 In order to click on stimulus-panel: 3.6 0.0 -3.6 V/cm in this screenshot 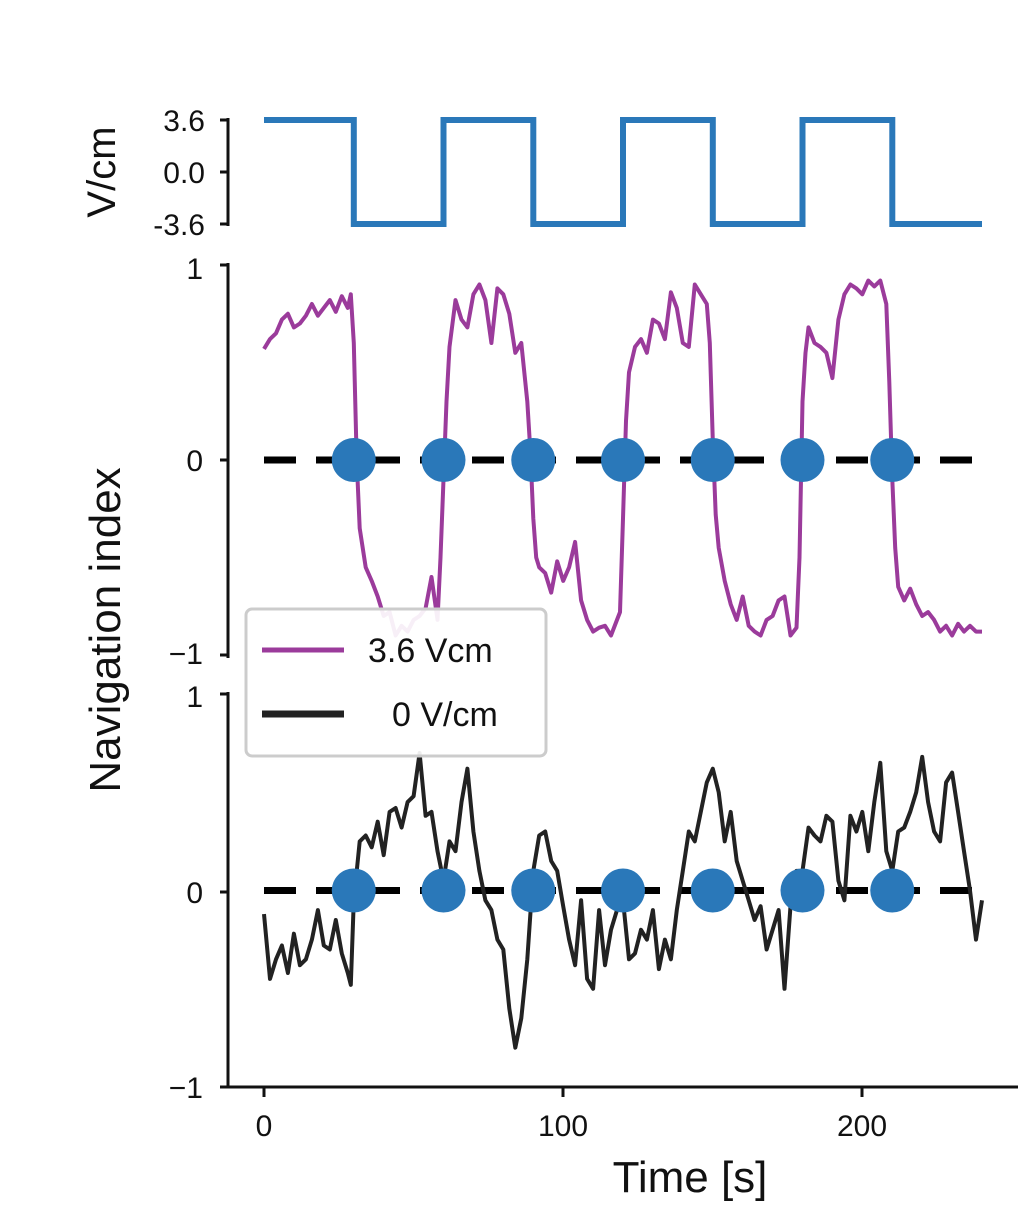, I will do `click(531, 173)`.